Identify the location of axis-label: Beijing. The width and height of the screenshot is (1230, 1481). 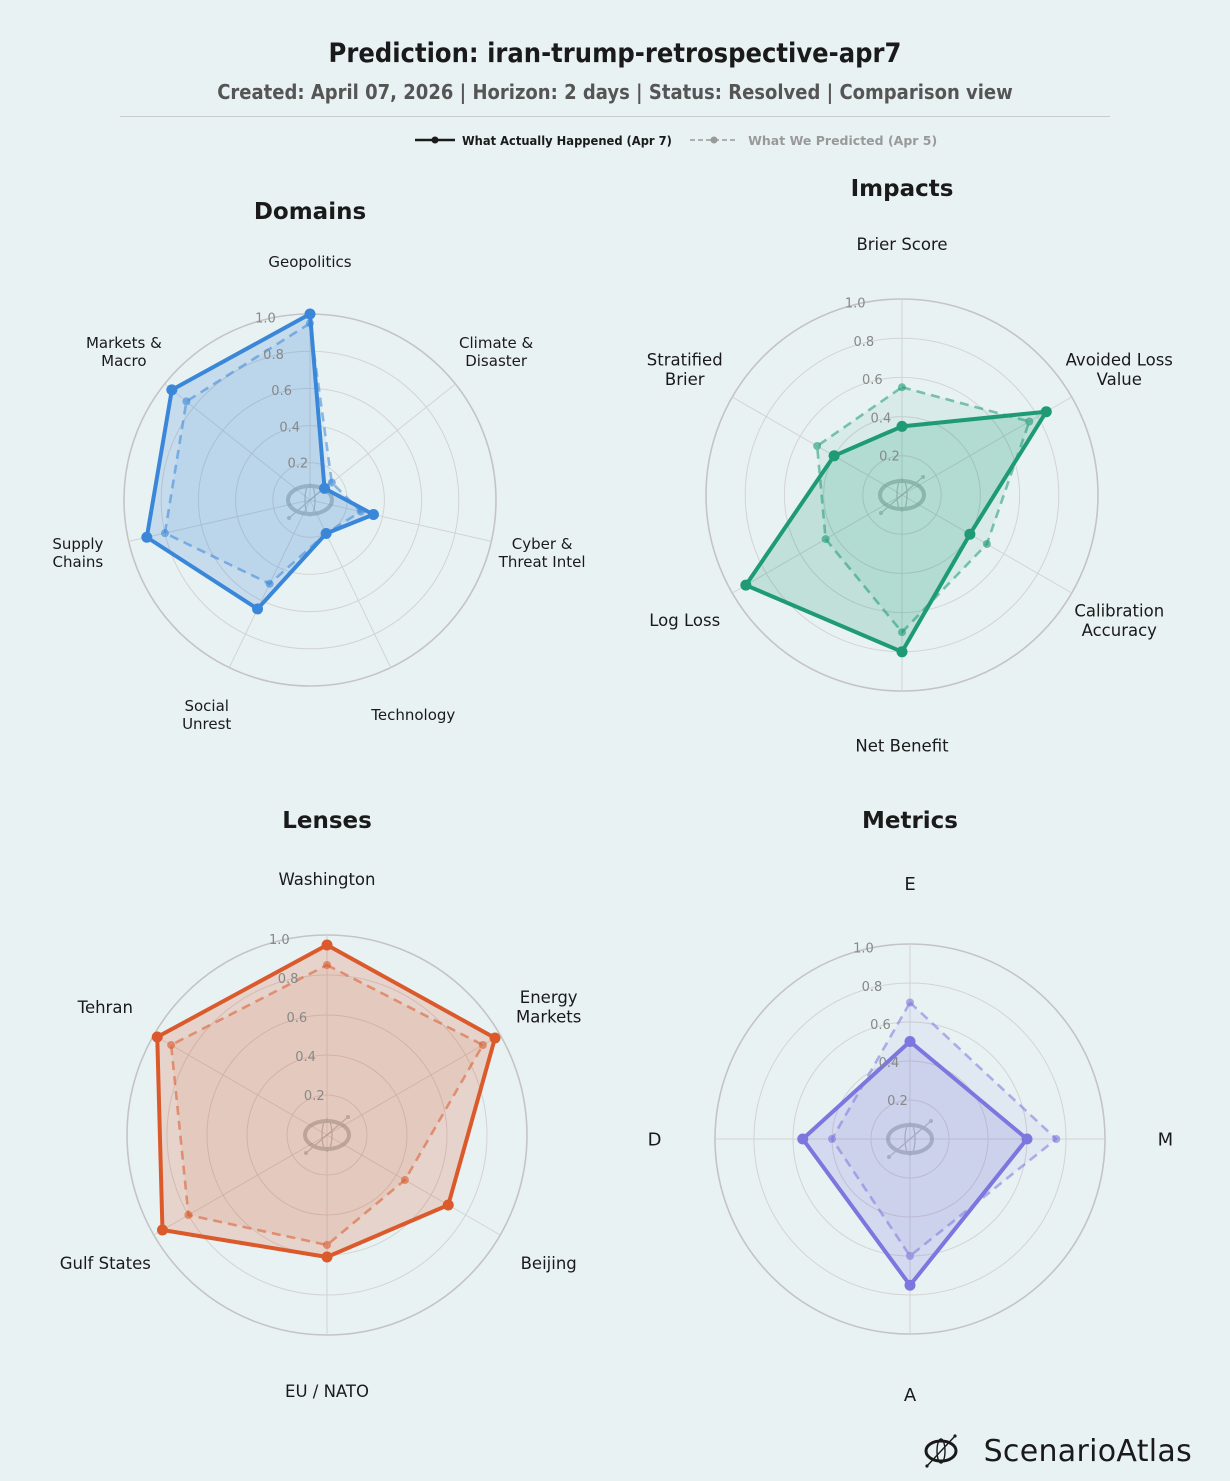
(549, 1263).